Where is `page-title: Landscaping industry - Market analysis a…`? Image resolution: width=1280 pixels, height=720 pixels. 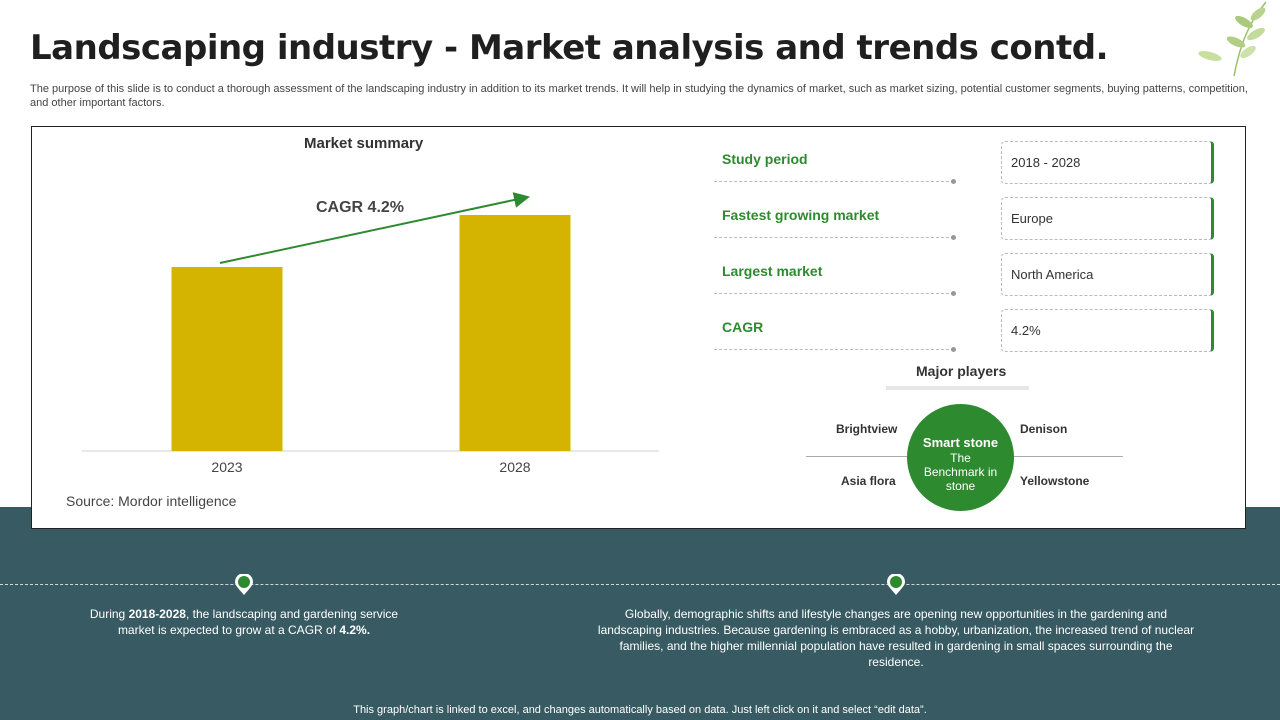 page-title: Landscaping industry - Market analysis a… is located at coordinates (569, 48).